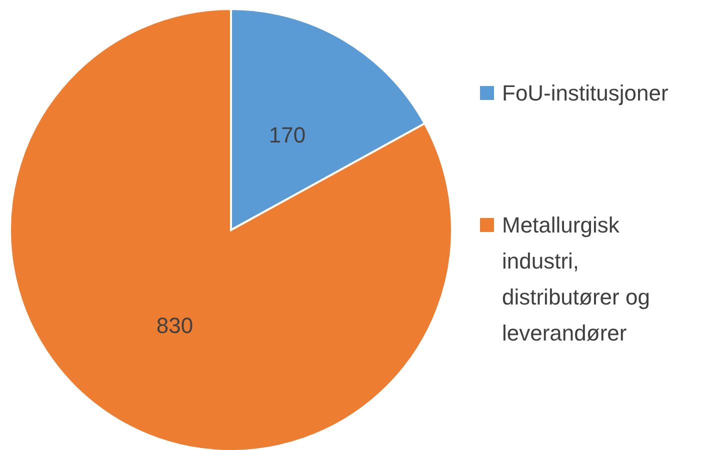 Image resolution: width=714 pixels, height=450 pixels. Describe the element at coordinates (287, 135) in the screenshot. I see `data-label: 170` at that location.